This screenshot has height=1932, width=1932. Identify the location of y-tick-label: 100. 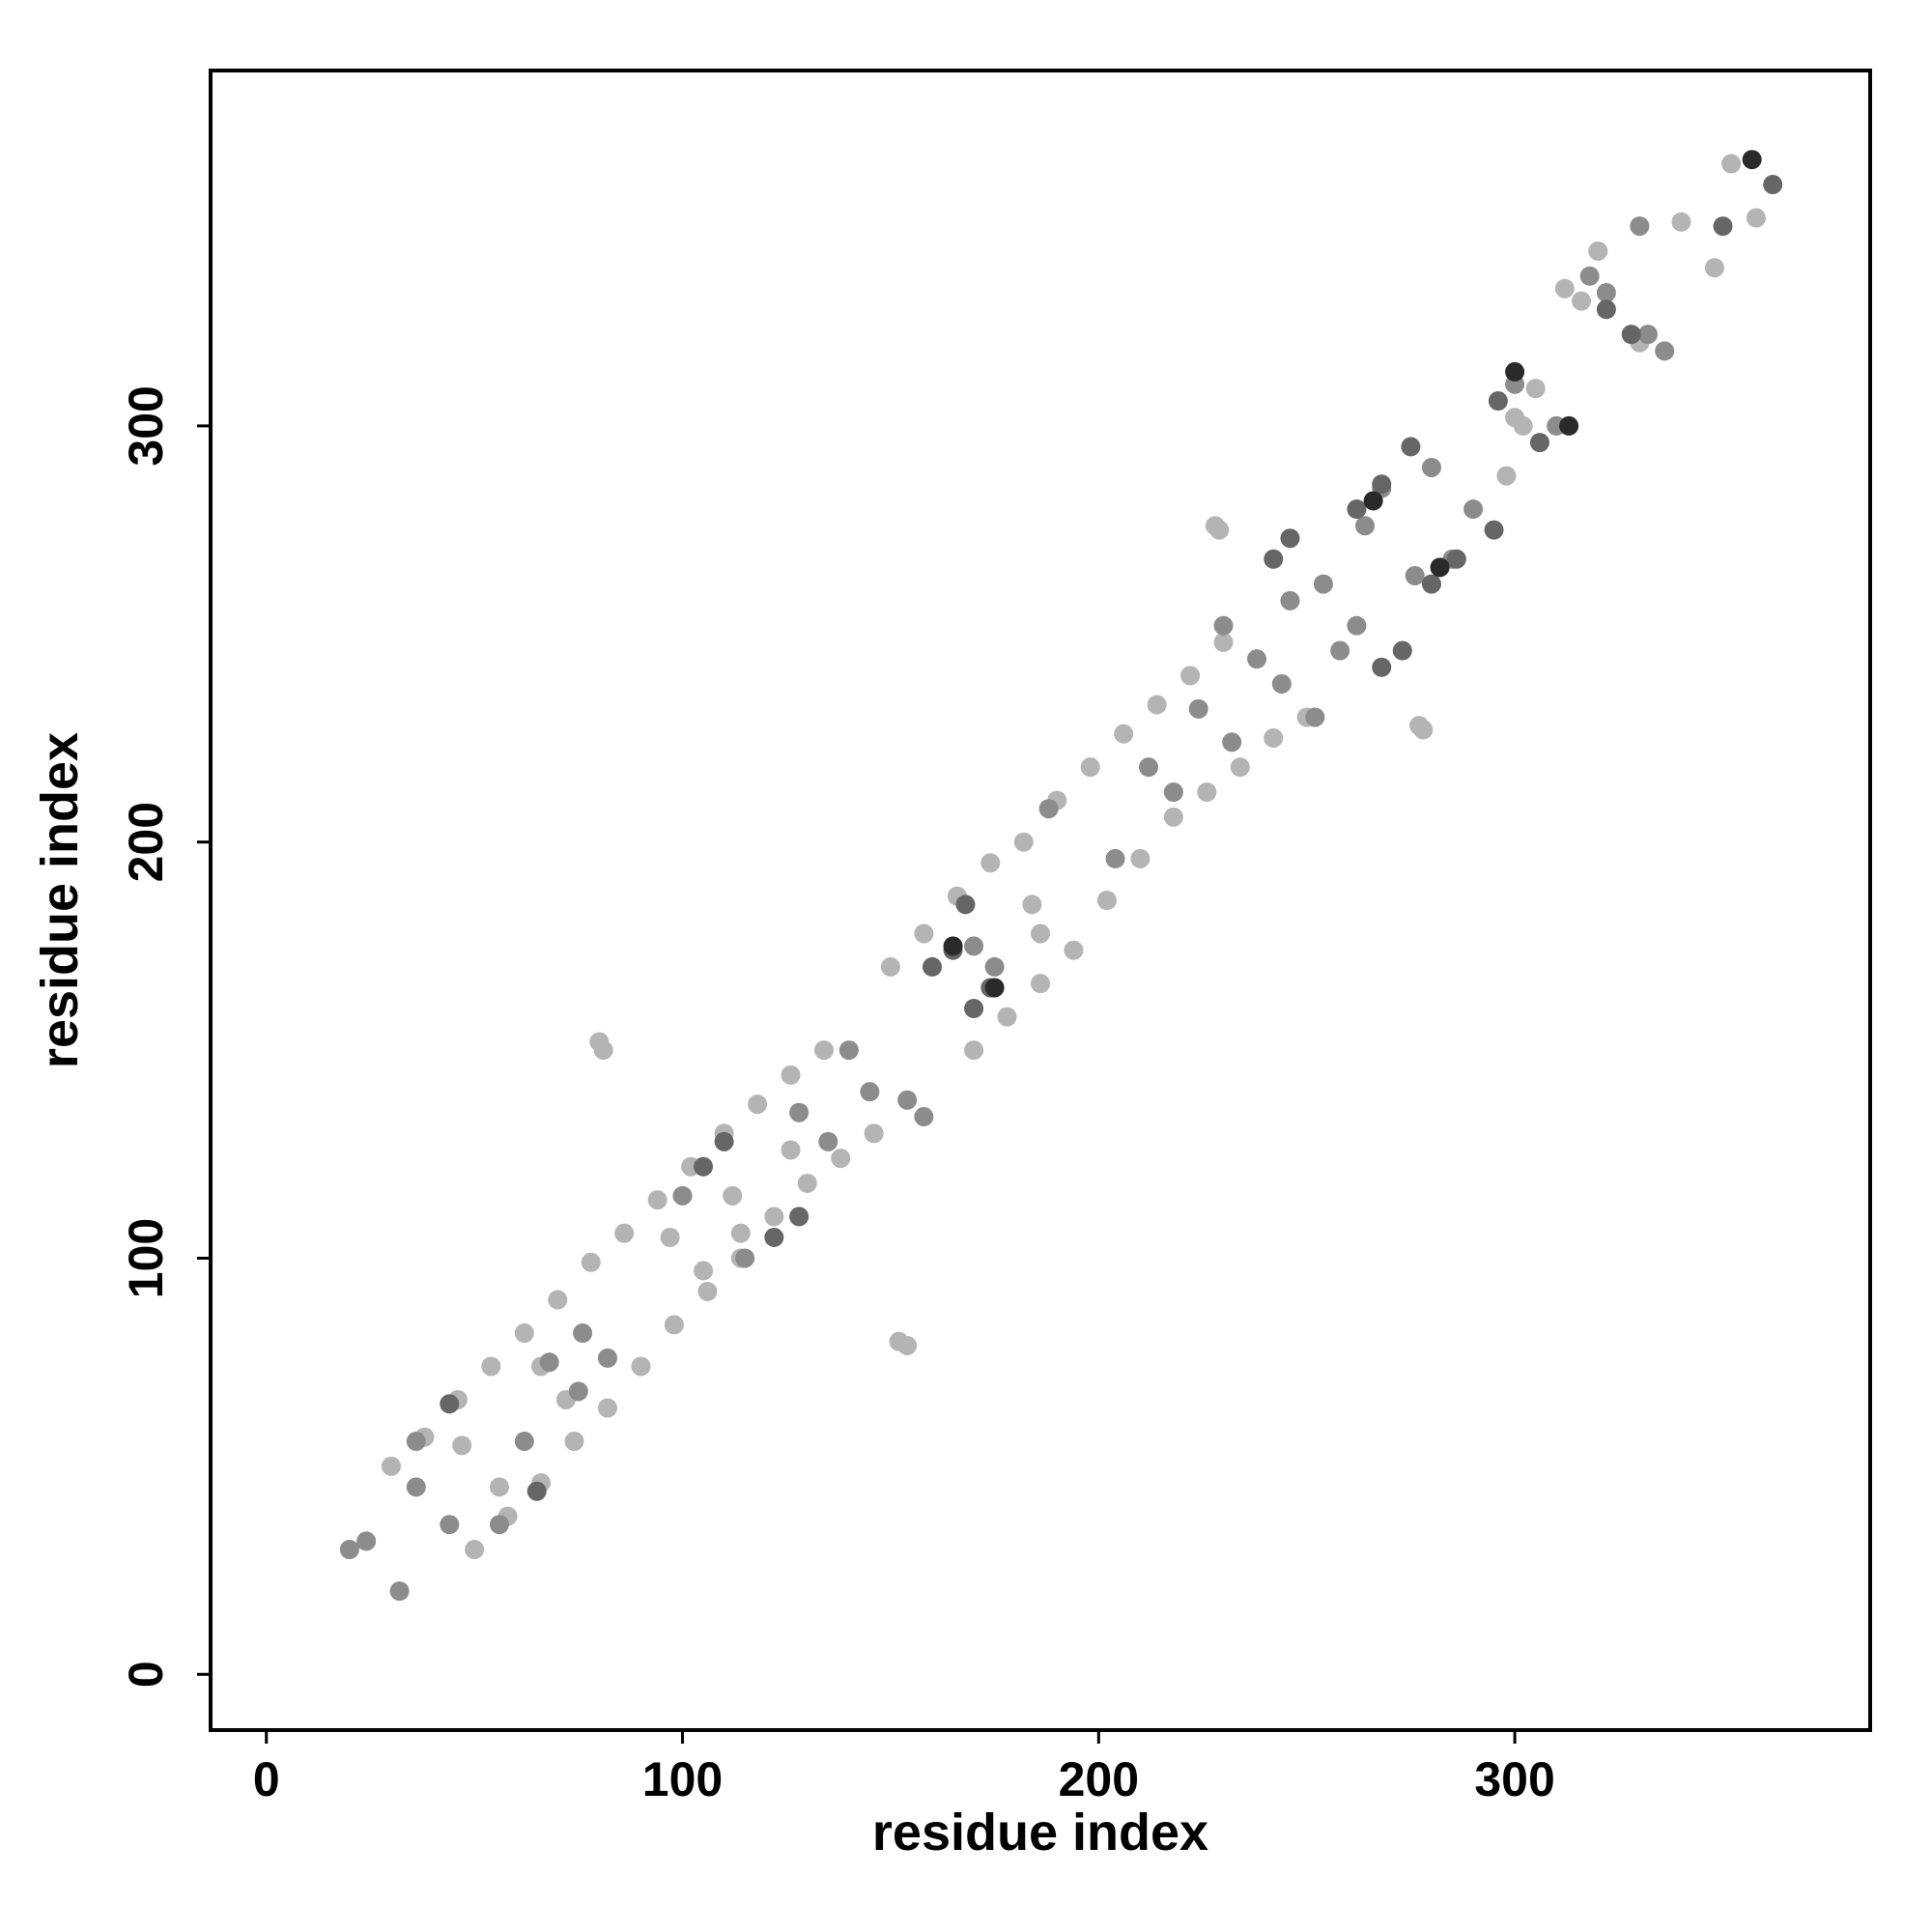
(146, 1258).